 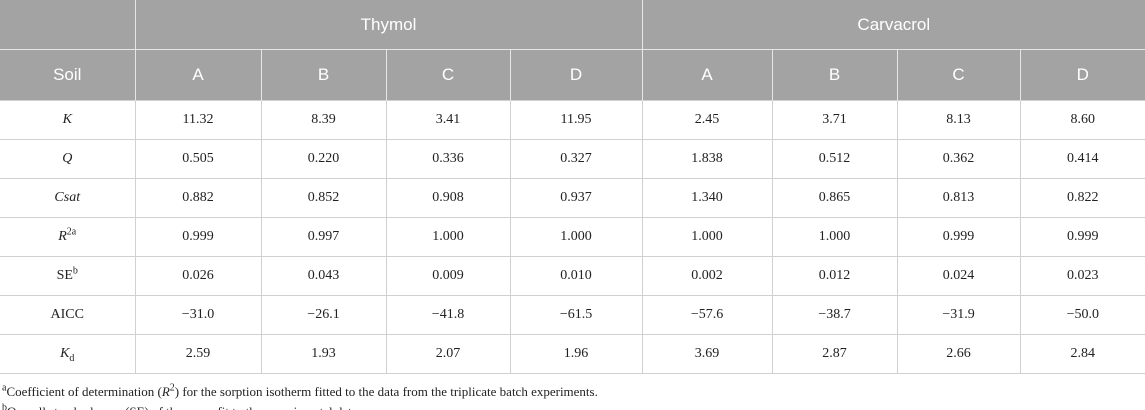 I want to click on value-cell: 0.512, so click(x=834, y=159).